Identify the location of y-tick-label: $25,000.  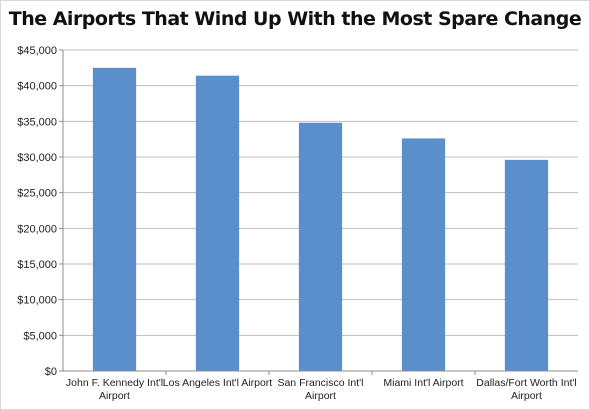
(37, 194).